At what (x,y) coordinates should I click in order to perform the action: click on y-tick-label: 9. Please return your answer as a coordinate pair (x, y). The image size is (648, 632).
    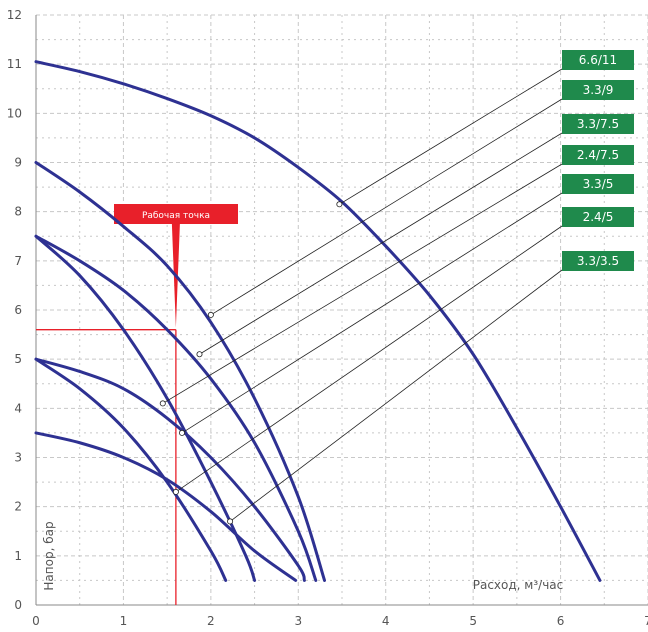
    Looking at the image, I should click on (18, 163).